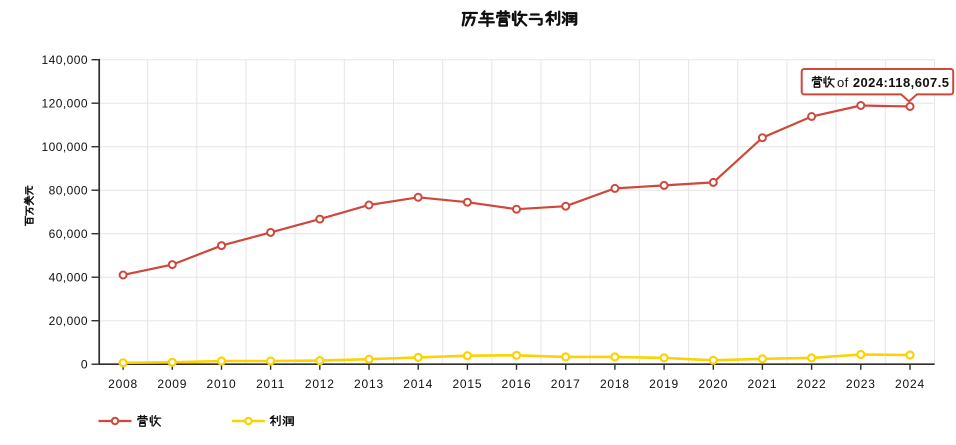 The image size is (956, 445). What do you see at coordinates (664, 384) in the screenshot?
I see `svg-text: 2019` at bounding box center [664, 384].